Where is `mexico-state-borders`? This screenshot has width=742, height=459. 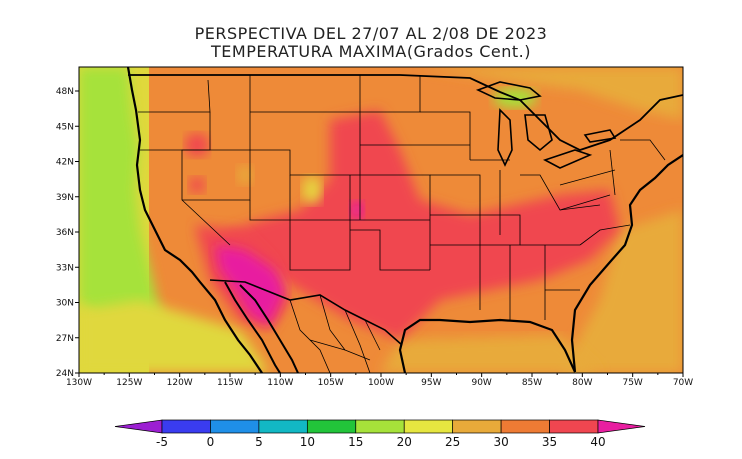
mexico-state-borders is located at coordinates (335, 333).